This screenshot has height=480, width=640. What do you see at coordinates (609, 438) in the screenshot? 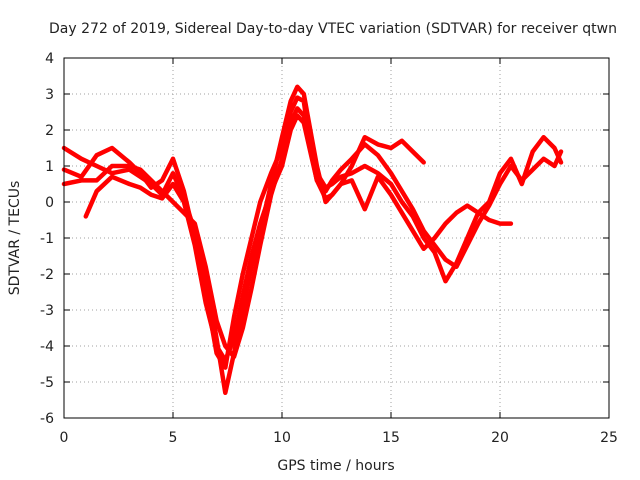
I see `x-tick-label: 25` at bounding box center [609, 438].